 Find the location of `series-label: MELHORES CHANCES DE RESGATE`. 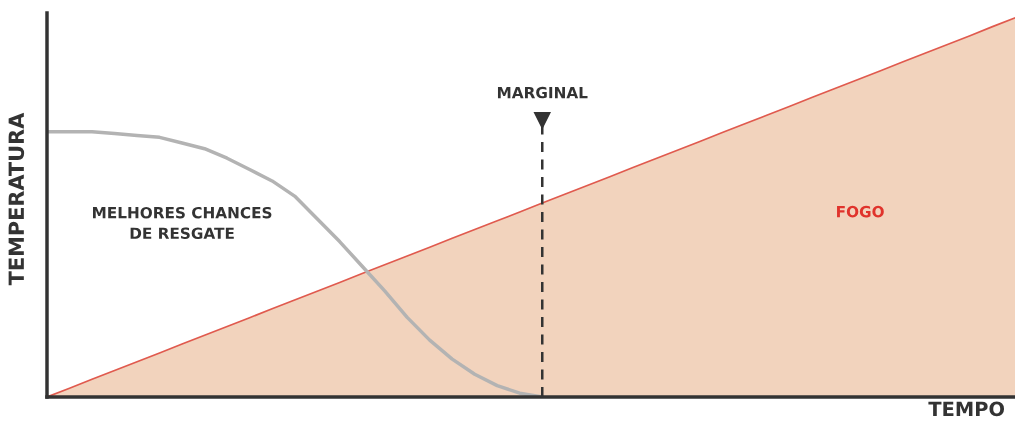

series-label: MELHORES CHANCES DE RESGATE is located at coordinates (182, 223).